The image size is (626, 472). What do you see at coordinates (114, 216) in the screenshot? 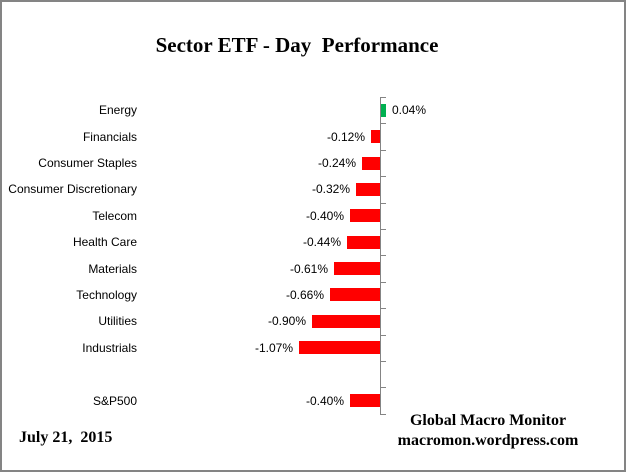
I see `category-label-telecom: Telecom` at bounding box center [114, 216].